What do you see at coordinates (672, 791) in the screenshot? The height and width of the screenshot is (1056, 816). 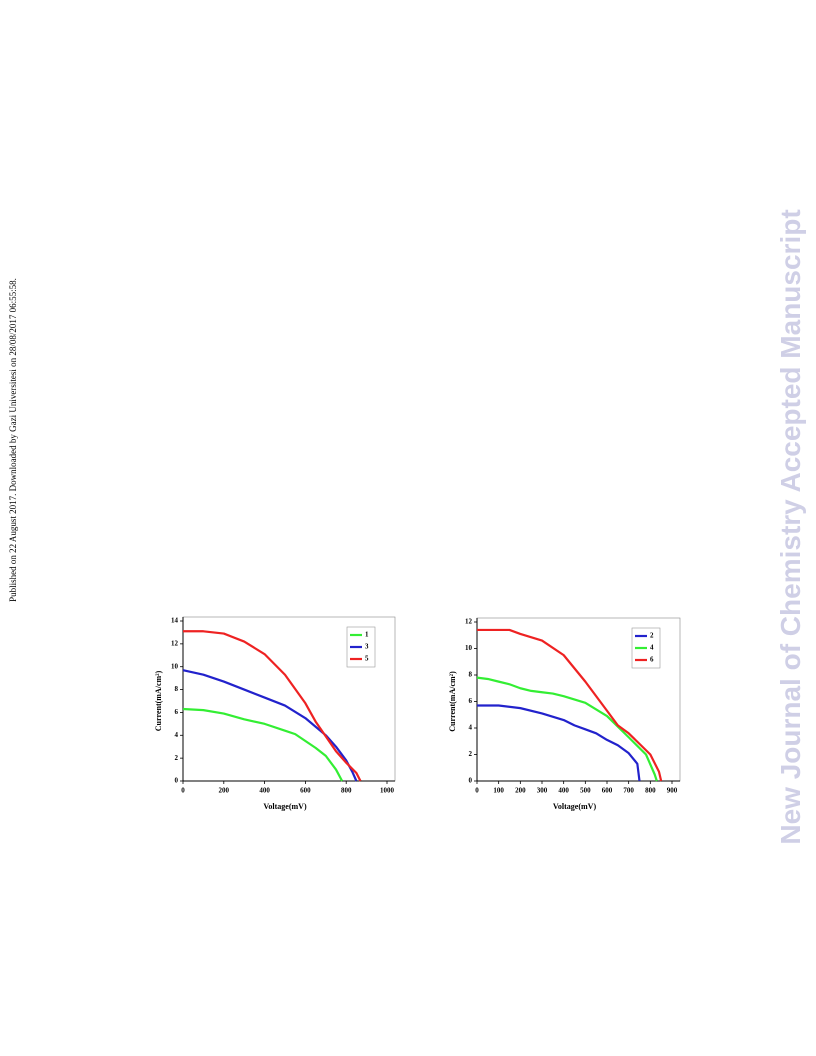 I see `x-tick-label: 900` at bounding box center [672, 791].